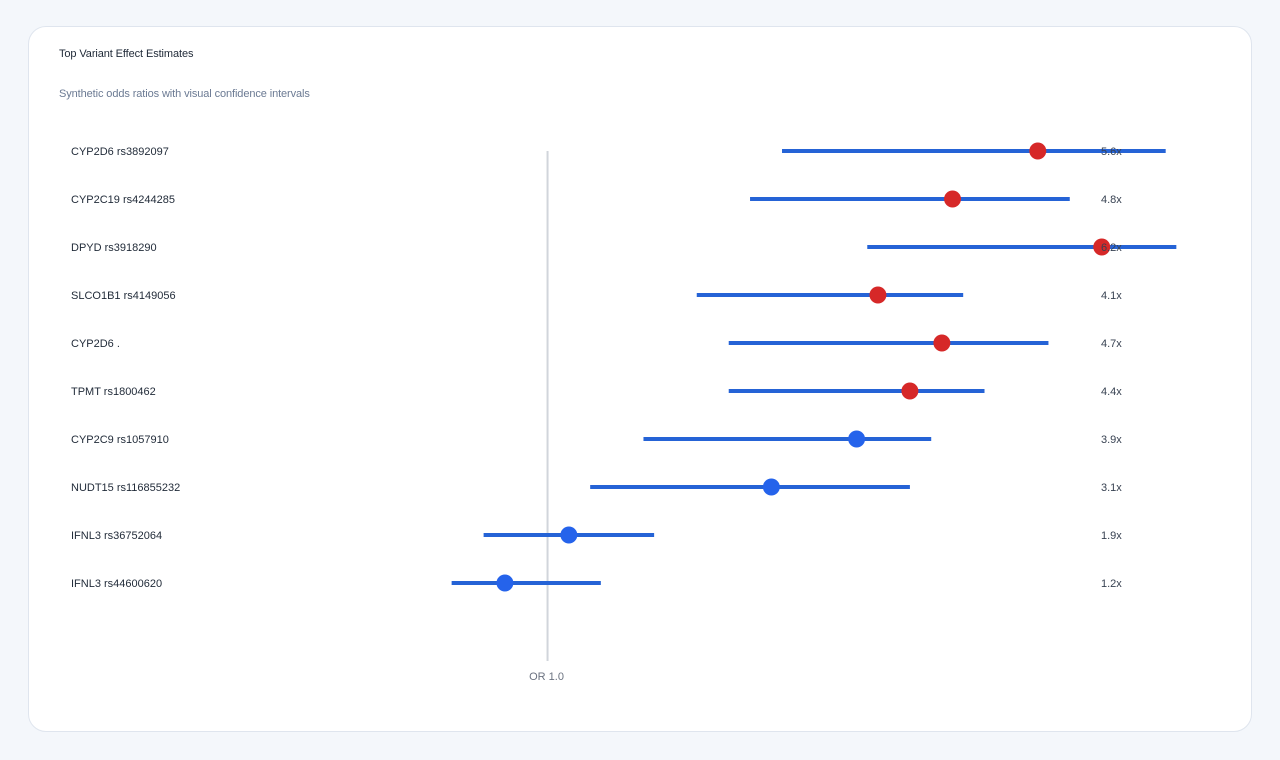 The image size is (1280, 760). What do you see at coordinates (624, 247) in the screenshot?
I see `forest-row: DPYD rs3918290 6.2x` at bounding box center [624, 247].